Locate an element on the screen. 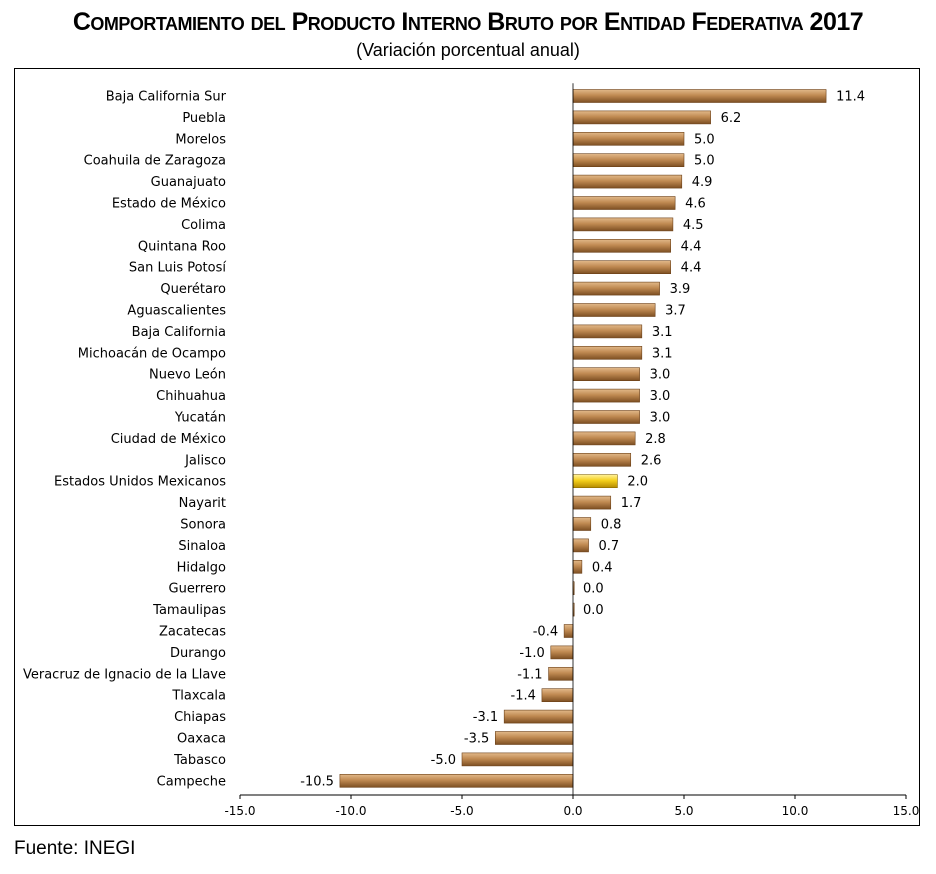 The height and width of the screenshot is (874, 936). category-label: San Luis Potosí is located at coordinates (178, 268).